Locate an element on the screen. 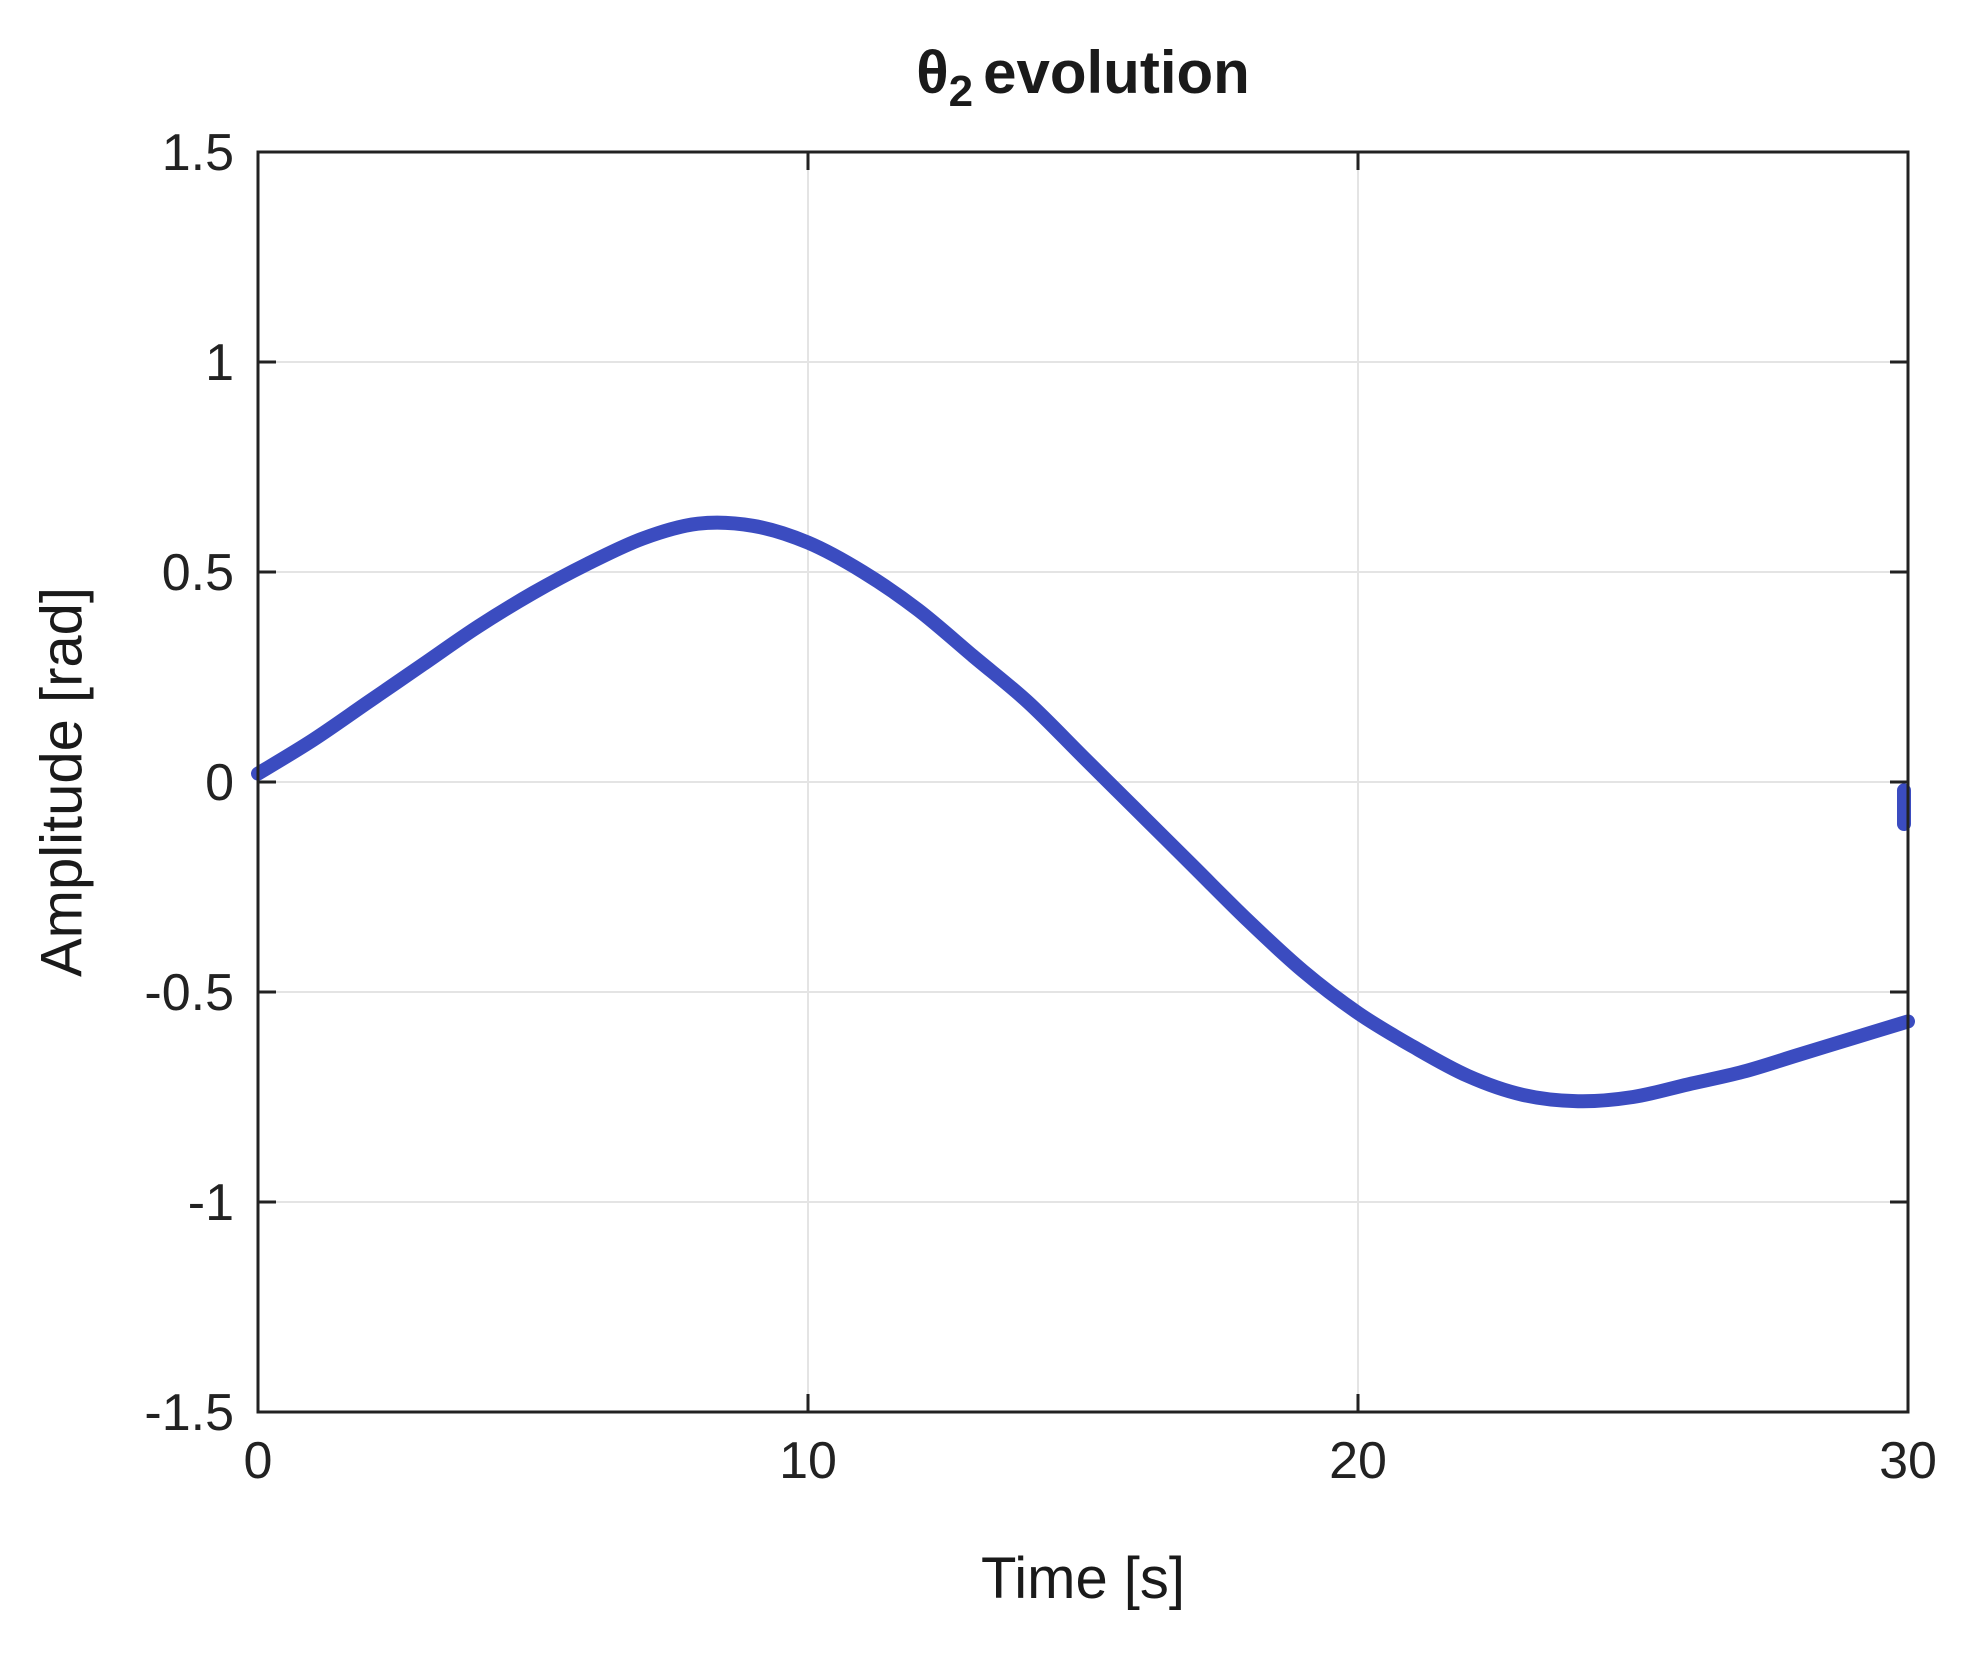  title-theta: θ is located at coordinates (932, 72).